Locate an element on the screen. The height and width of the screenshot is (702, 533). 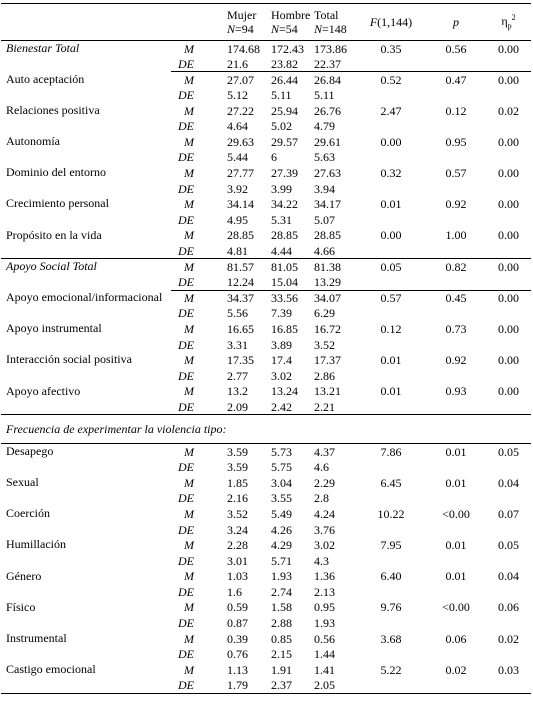
value-cell: 7.39 is located at coordinates (281, 313).